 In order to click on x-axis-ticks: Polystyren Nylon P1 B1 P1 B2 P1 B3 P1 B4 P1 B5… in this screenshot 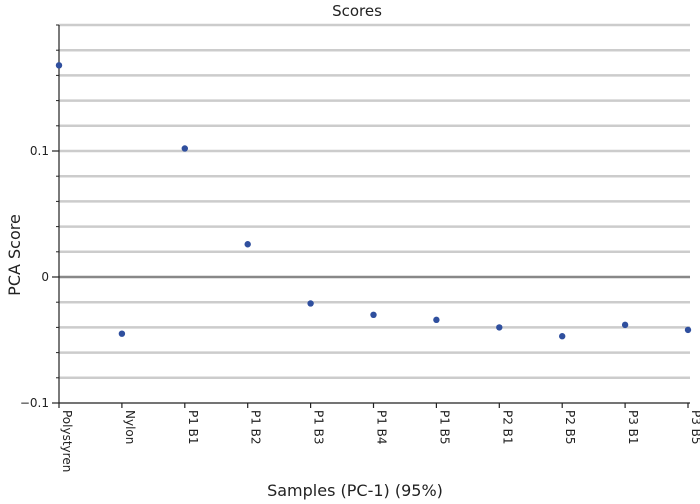, I will do `click(379, 437)`.